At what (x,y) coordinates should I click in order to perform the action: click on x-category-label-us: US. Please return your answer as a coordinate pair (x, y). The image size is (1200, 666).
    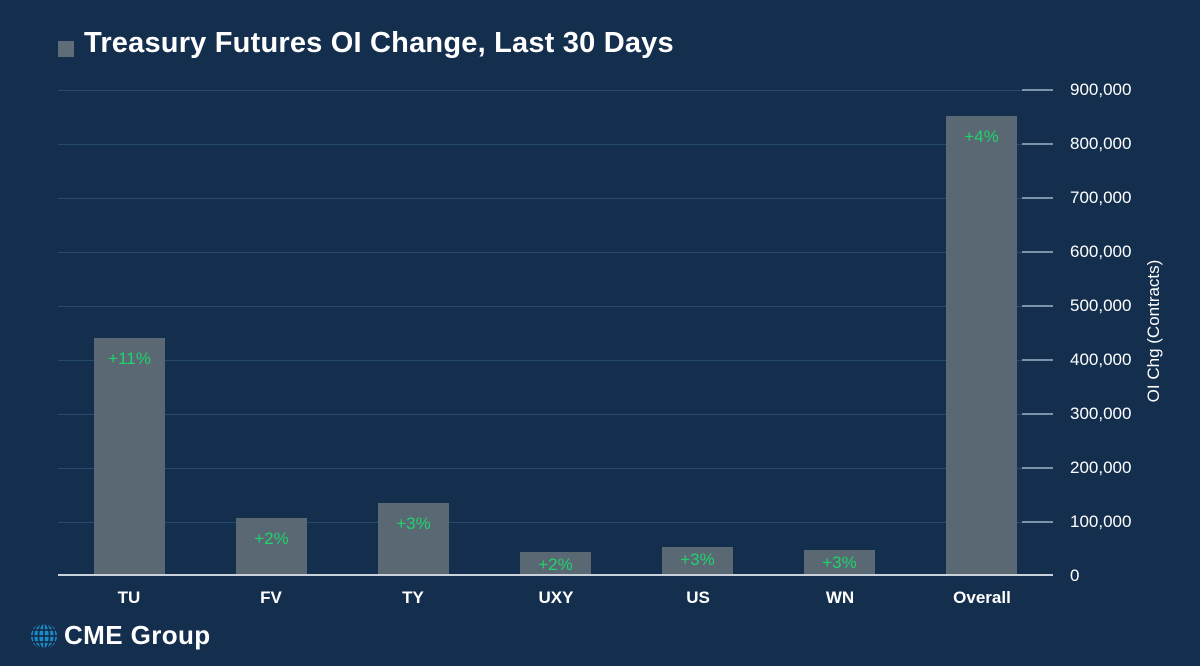
    Looking at the image, I should click on (698, 597).